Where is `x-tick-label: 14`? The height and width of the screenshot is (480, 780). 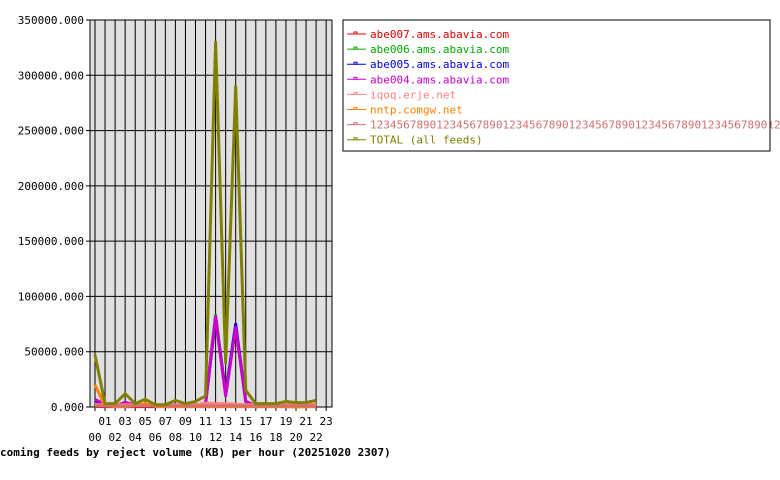 x-tick-label: 14 is located at coordinates (236, 437).